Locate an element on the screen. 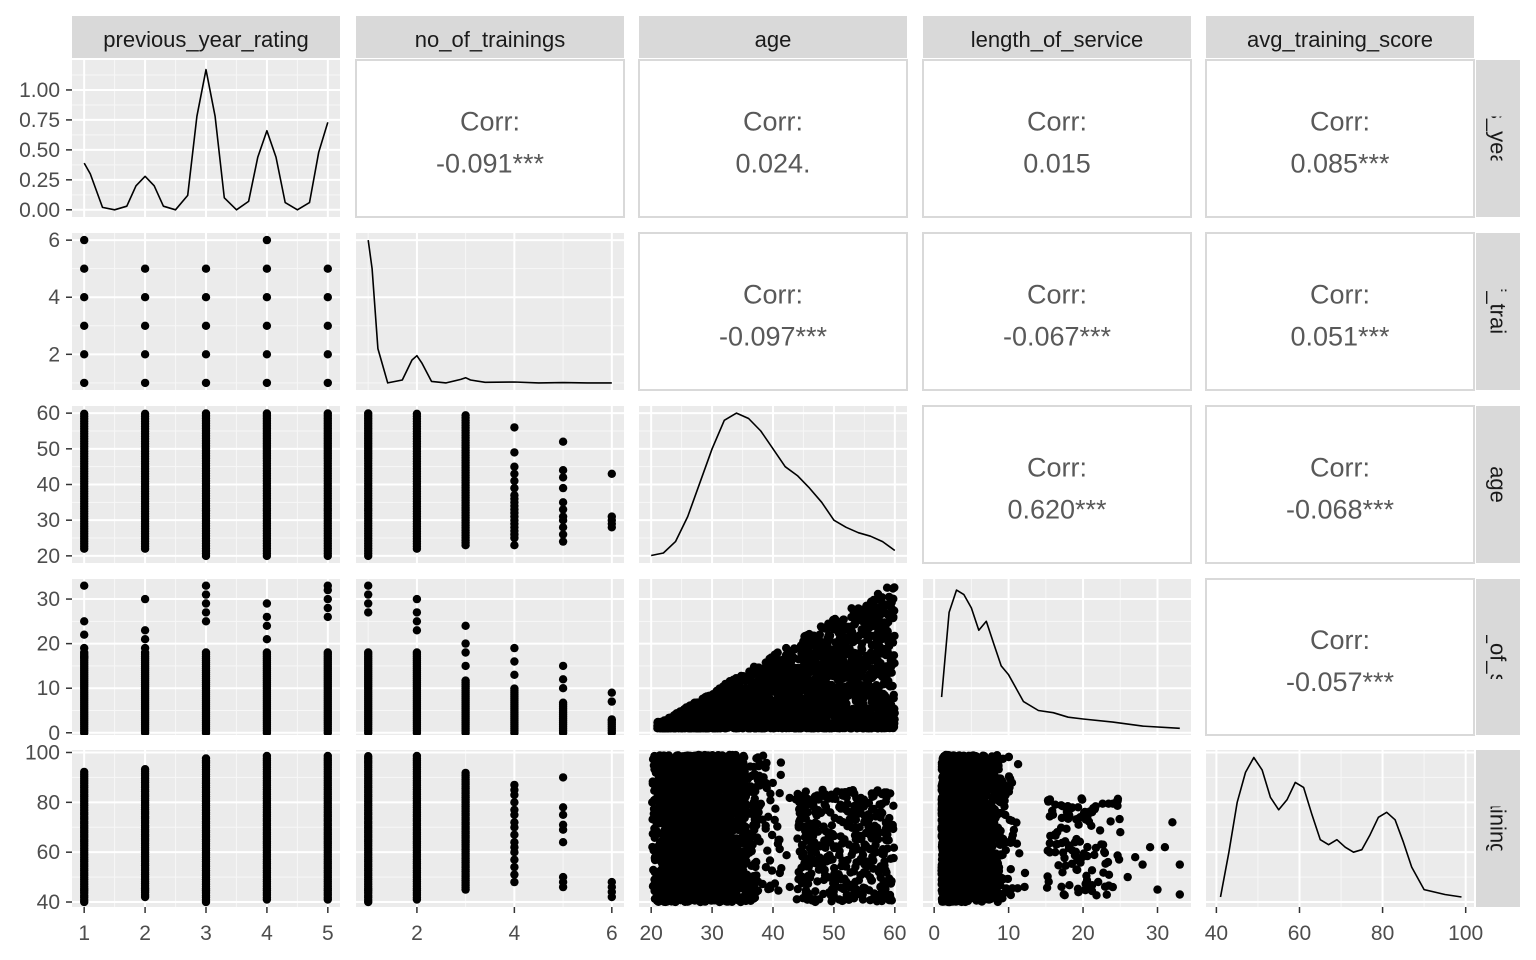 The width and height of the screenshot is (1536, 960). scatter-panel-age-vs-length_of_service is located at coordinates (773, 657).